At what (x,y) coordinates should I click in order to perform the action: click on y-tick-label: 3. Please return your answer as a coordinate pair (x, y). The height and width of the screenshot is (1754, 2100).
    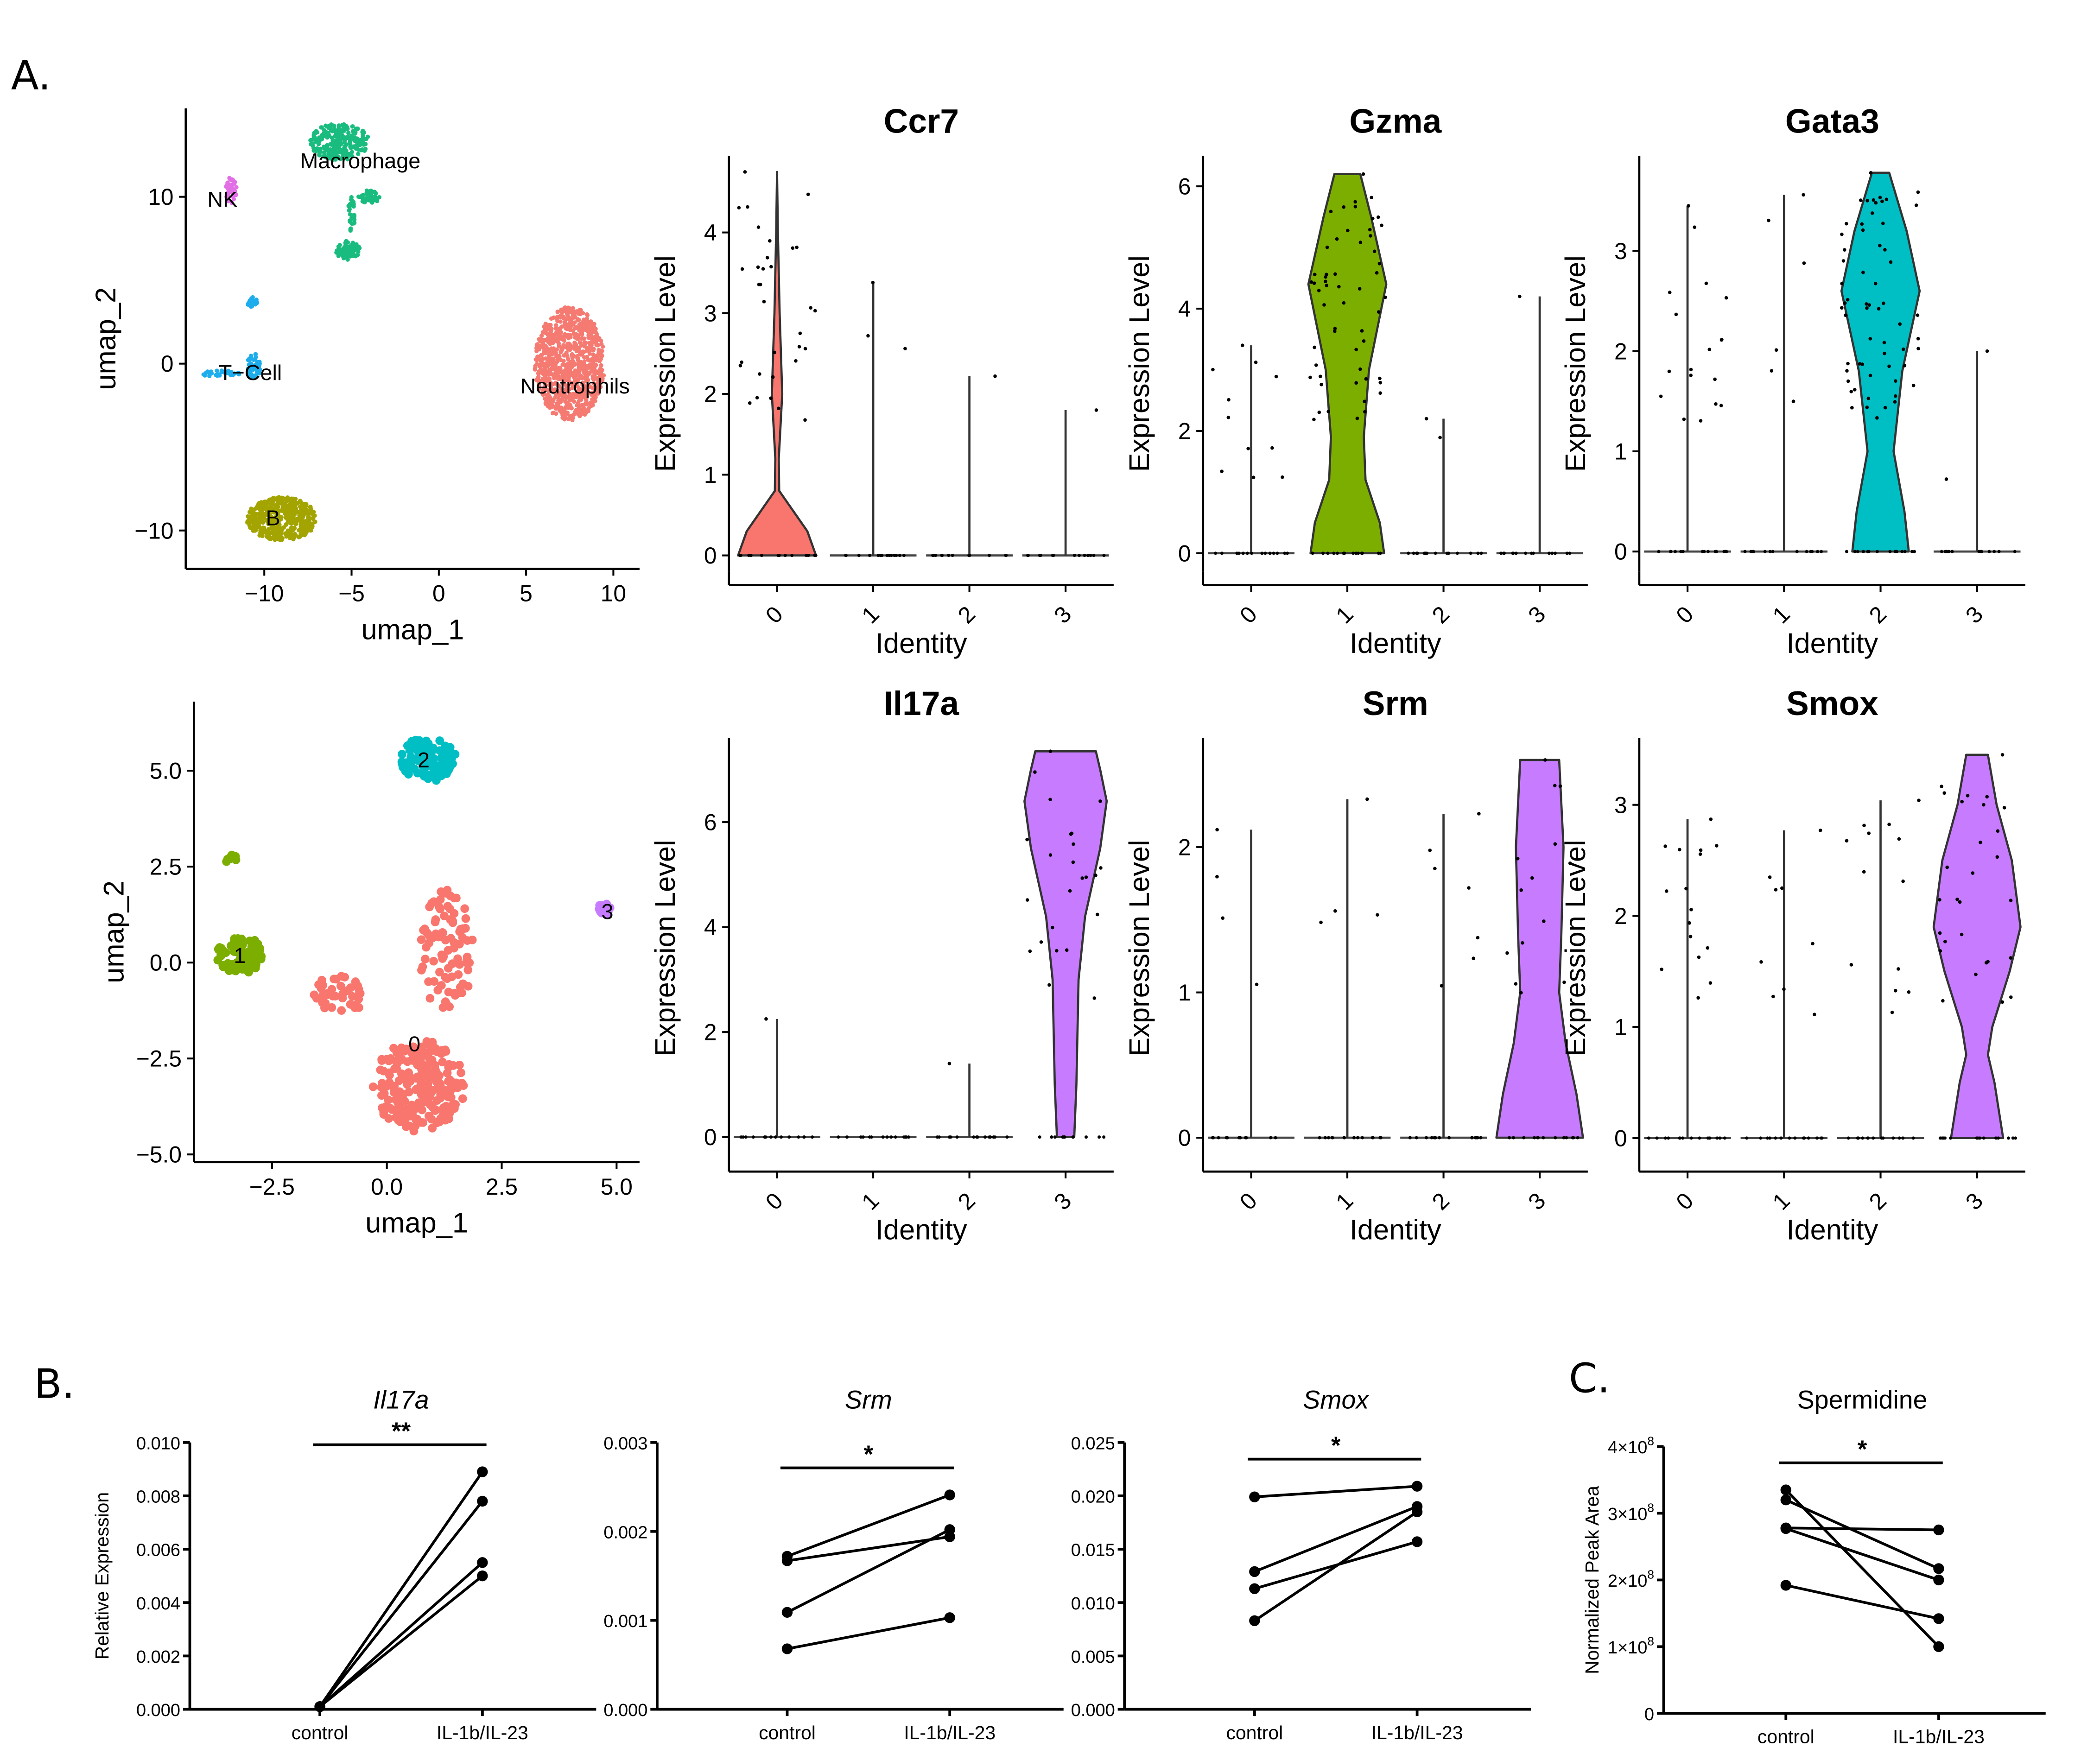
    Looking at the image, I should click on (1621, 251).